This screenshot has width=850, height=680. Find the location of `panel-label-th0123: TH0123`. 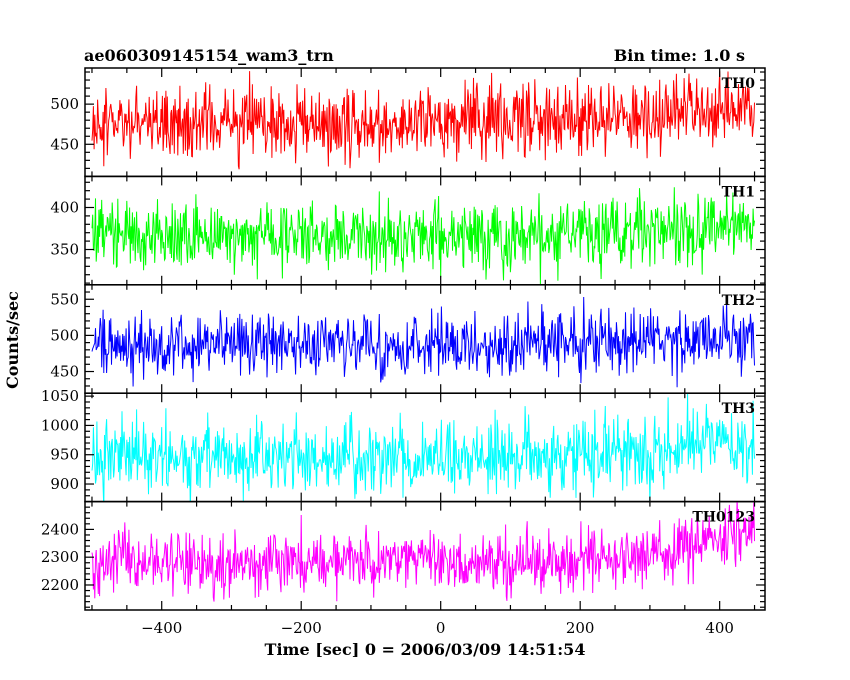

panel-label-th0123: TH0123 is located at coordinates (723, 518).